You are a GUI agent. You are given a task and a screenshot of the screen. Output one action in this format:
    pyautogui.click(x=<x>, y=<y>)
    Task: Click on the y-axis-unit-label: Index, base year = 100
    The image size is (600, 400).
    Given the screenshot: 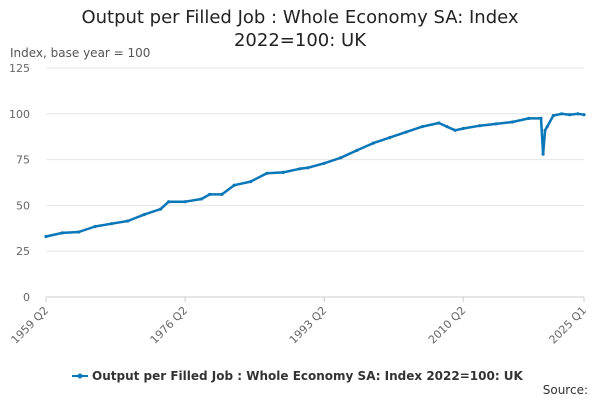 What is the action you would take?
    pyautogui.click(x=80, y=53)
    